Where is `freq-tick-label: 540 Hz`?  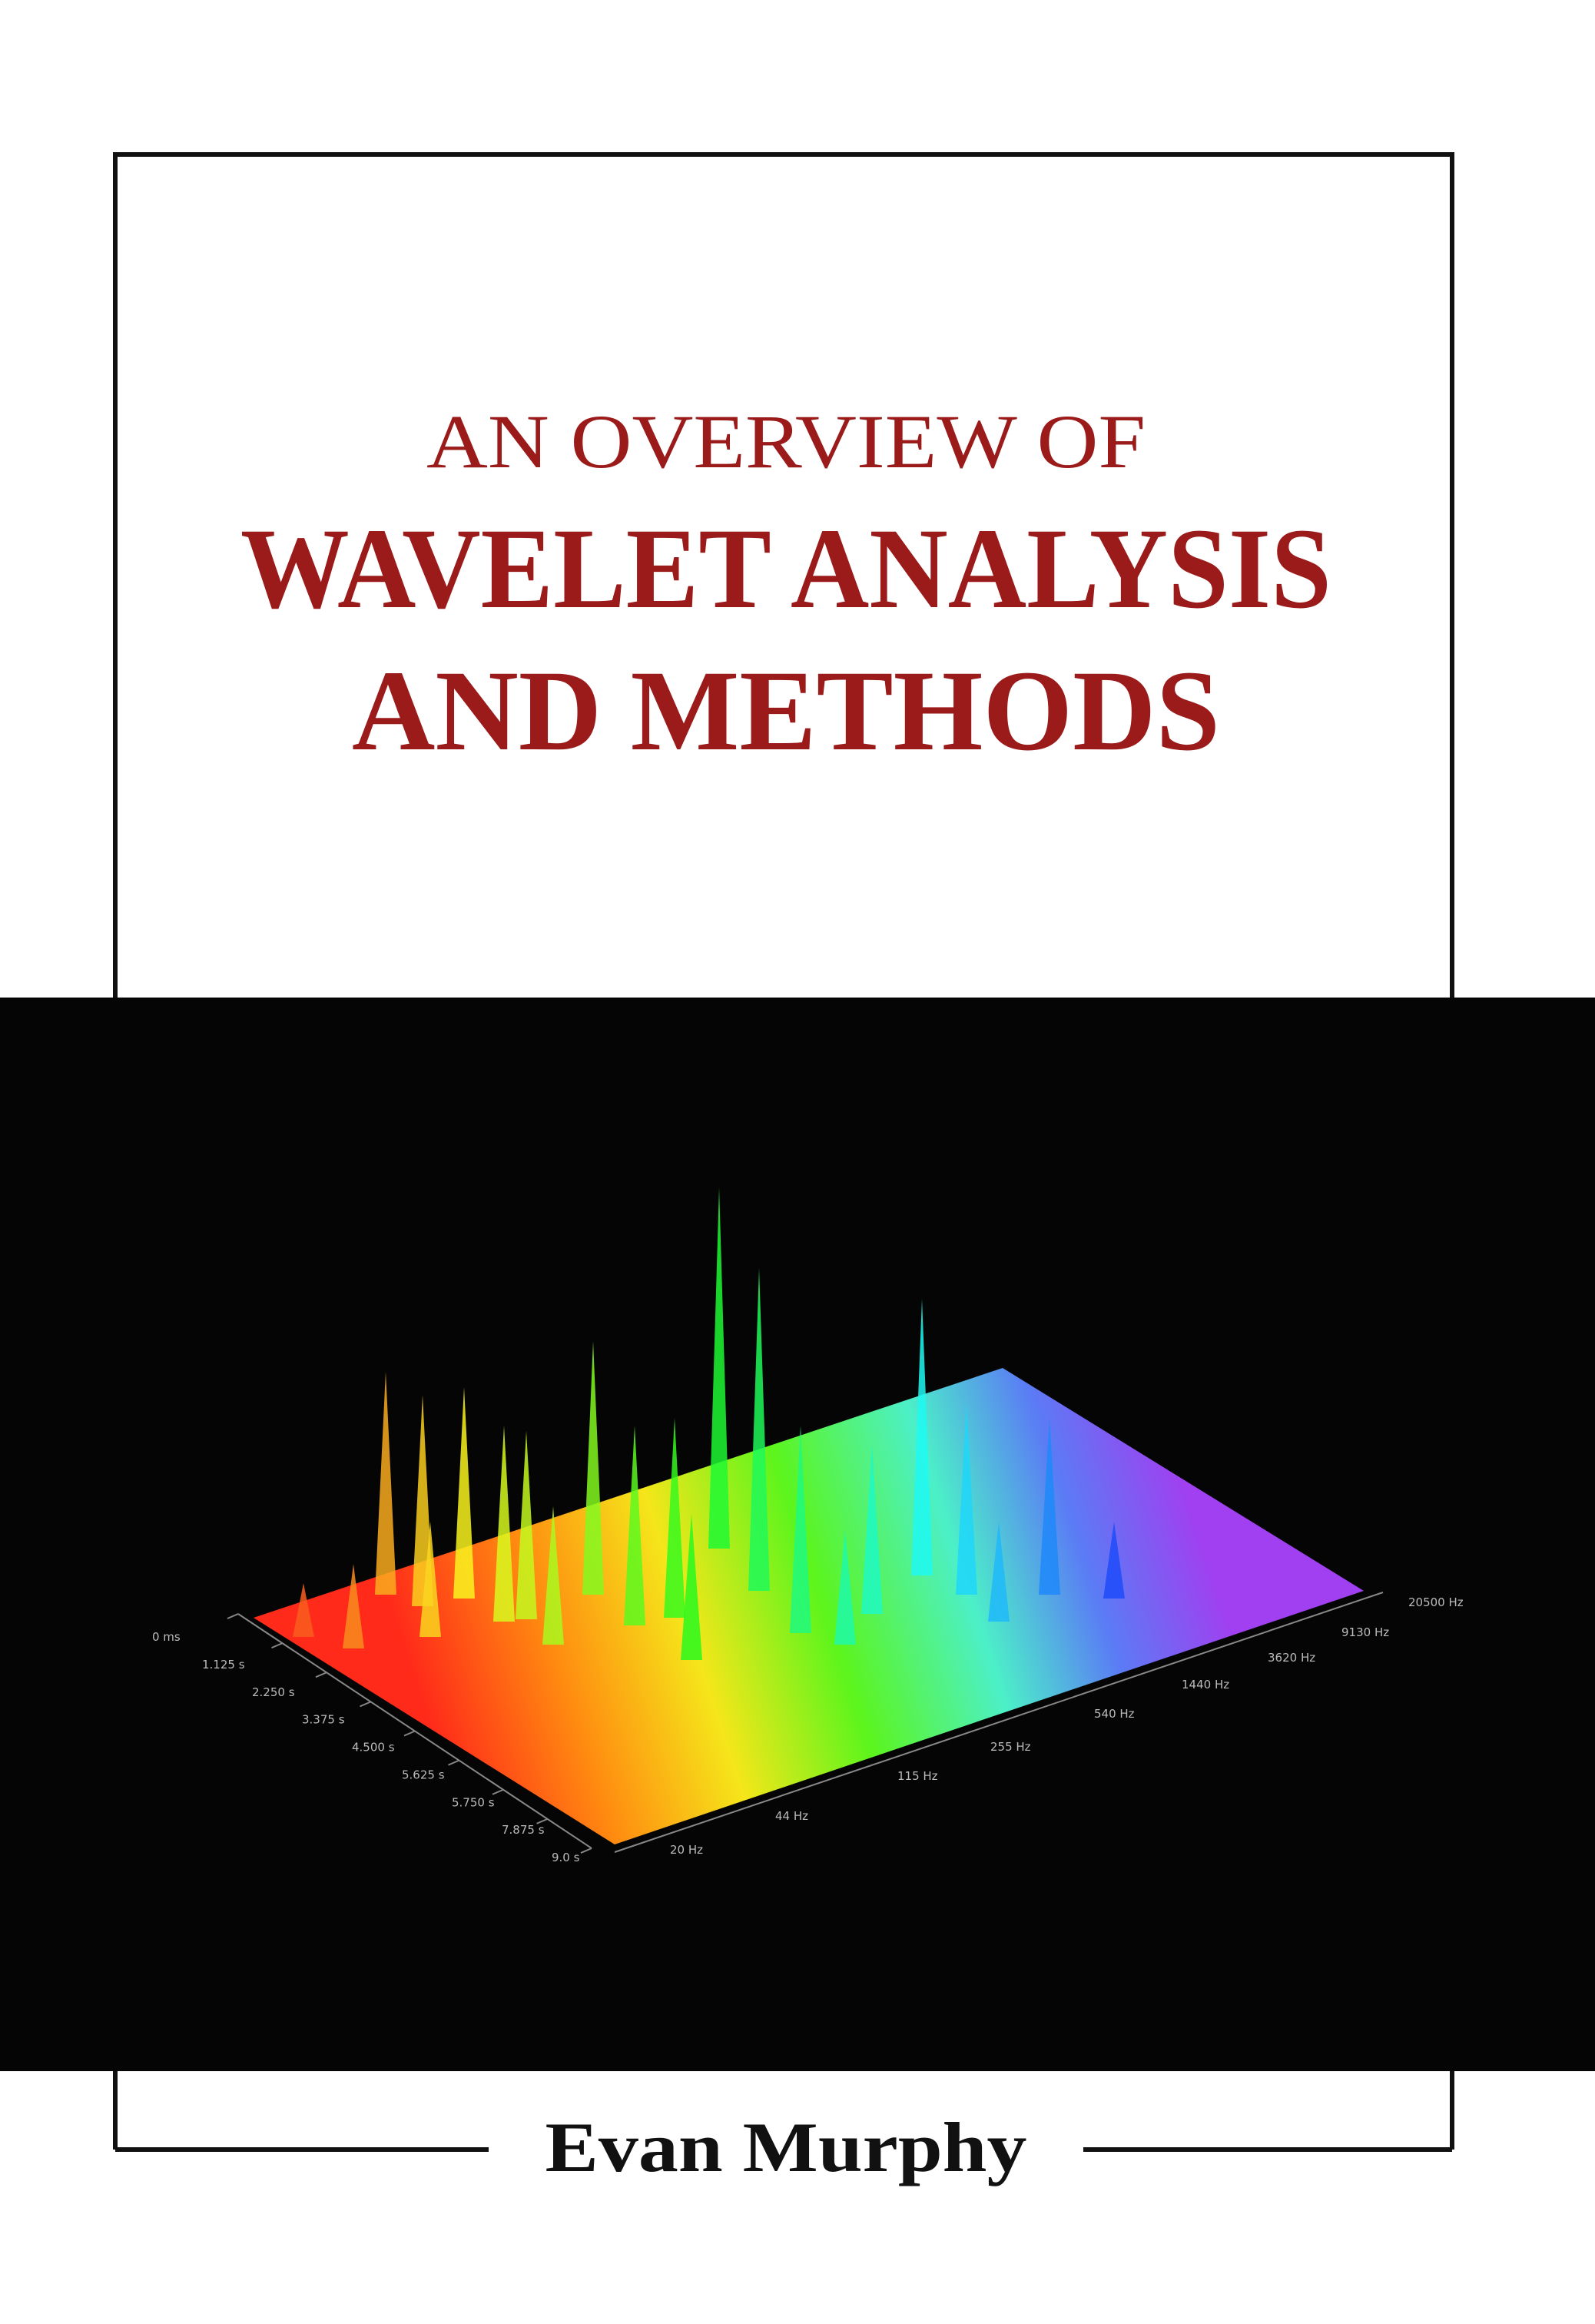 freq-tick-label: 540 Hz is located at coordinates (1114, 1714).